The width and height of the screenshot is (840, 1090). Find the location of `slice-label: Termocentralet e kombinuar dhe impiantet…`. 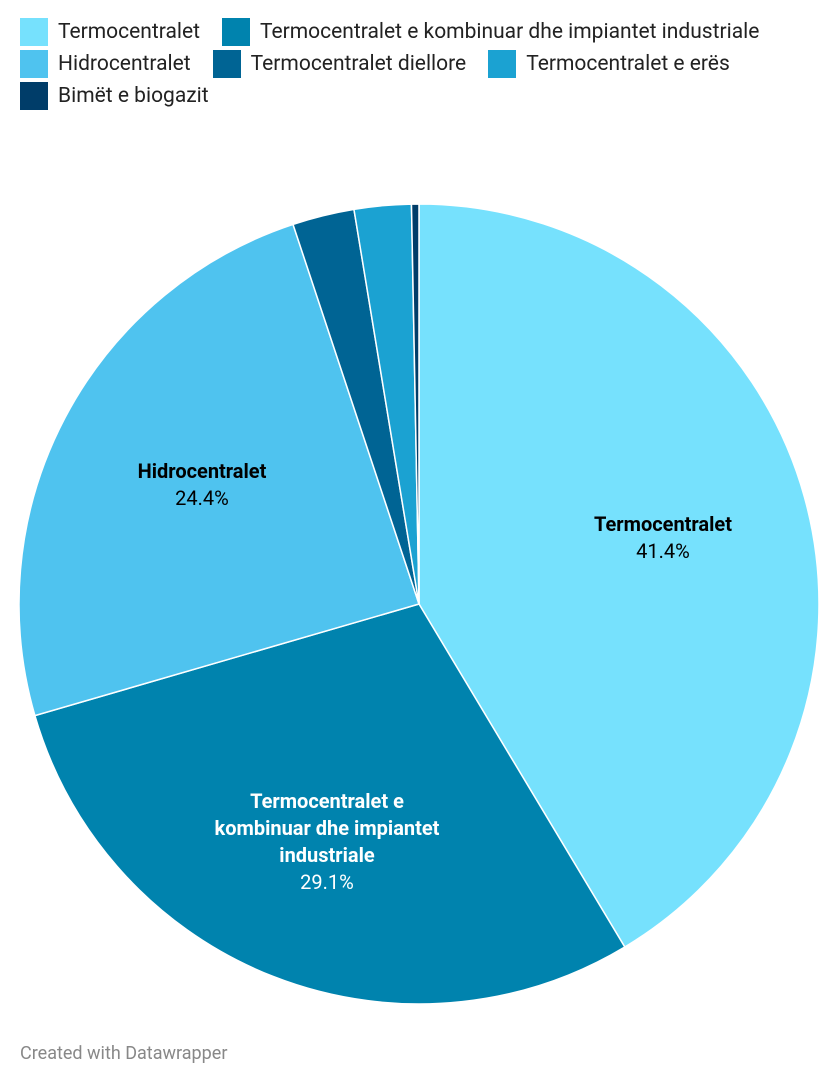

slice-label: Termocentralet e kombinuar dhe impiantet… is located at coordinates (327, 842).